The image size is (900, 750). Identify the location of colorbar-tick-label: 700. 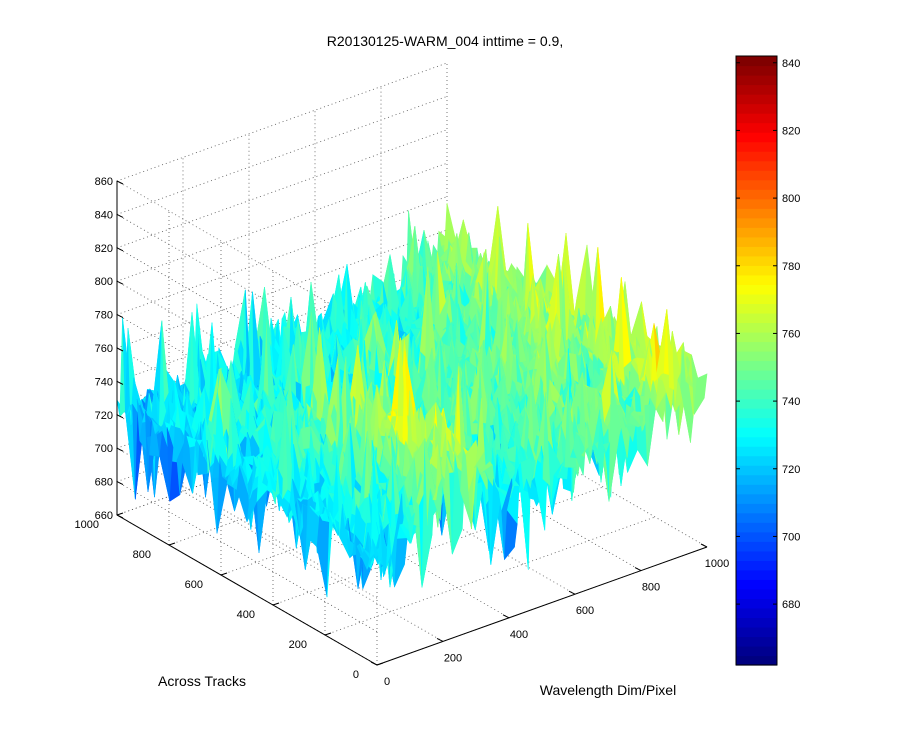
(791, 537).